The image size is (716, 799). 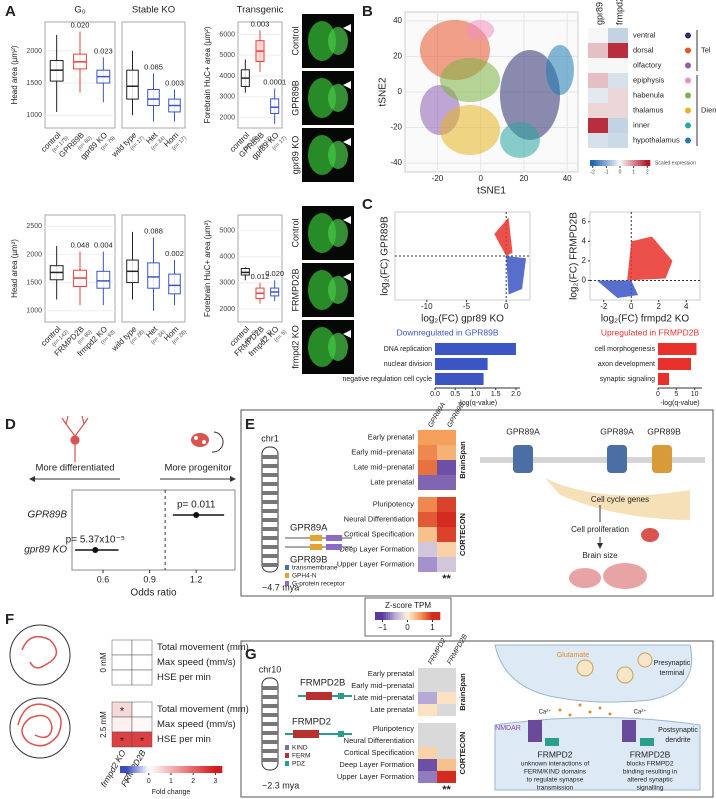 I want to click on p-value: 0.020, so click(x=80, y=25).